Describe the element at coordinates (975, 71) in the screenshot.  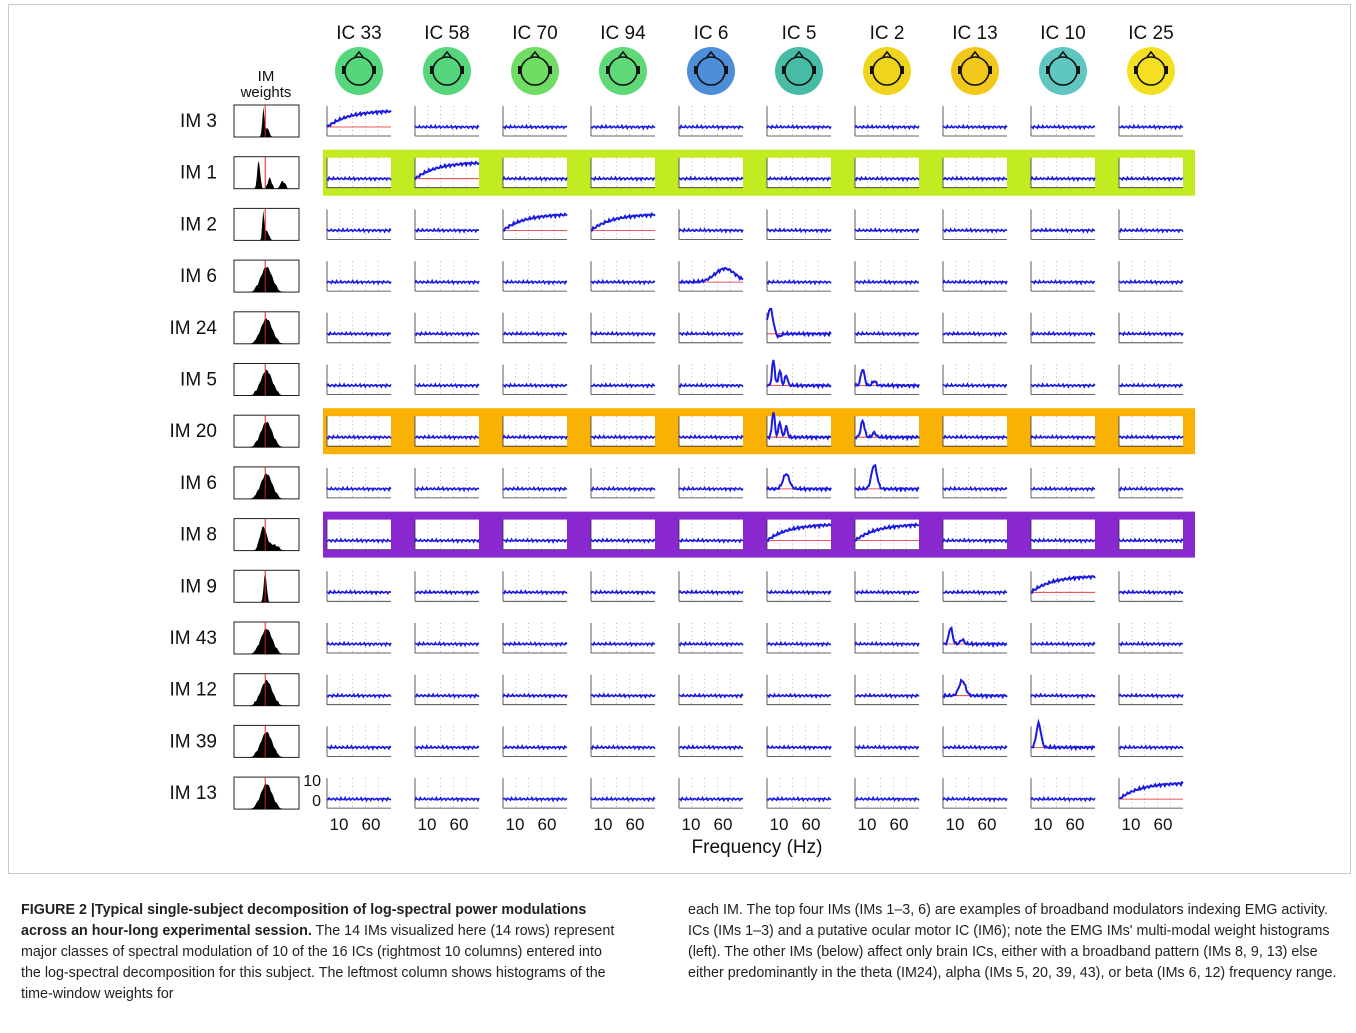
I see `scalp-disc` at that location.